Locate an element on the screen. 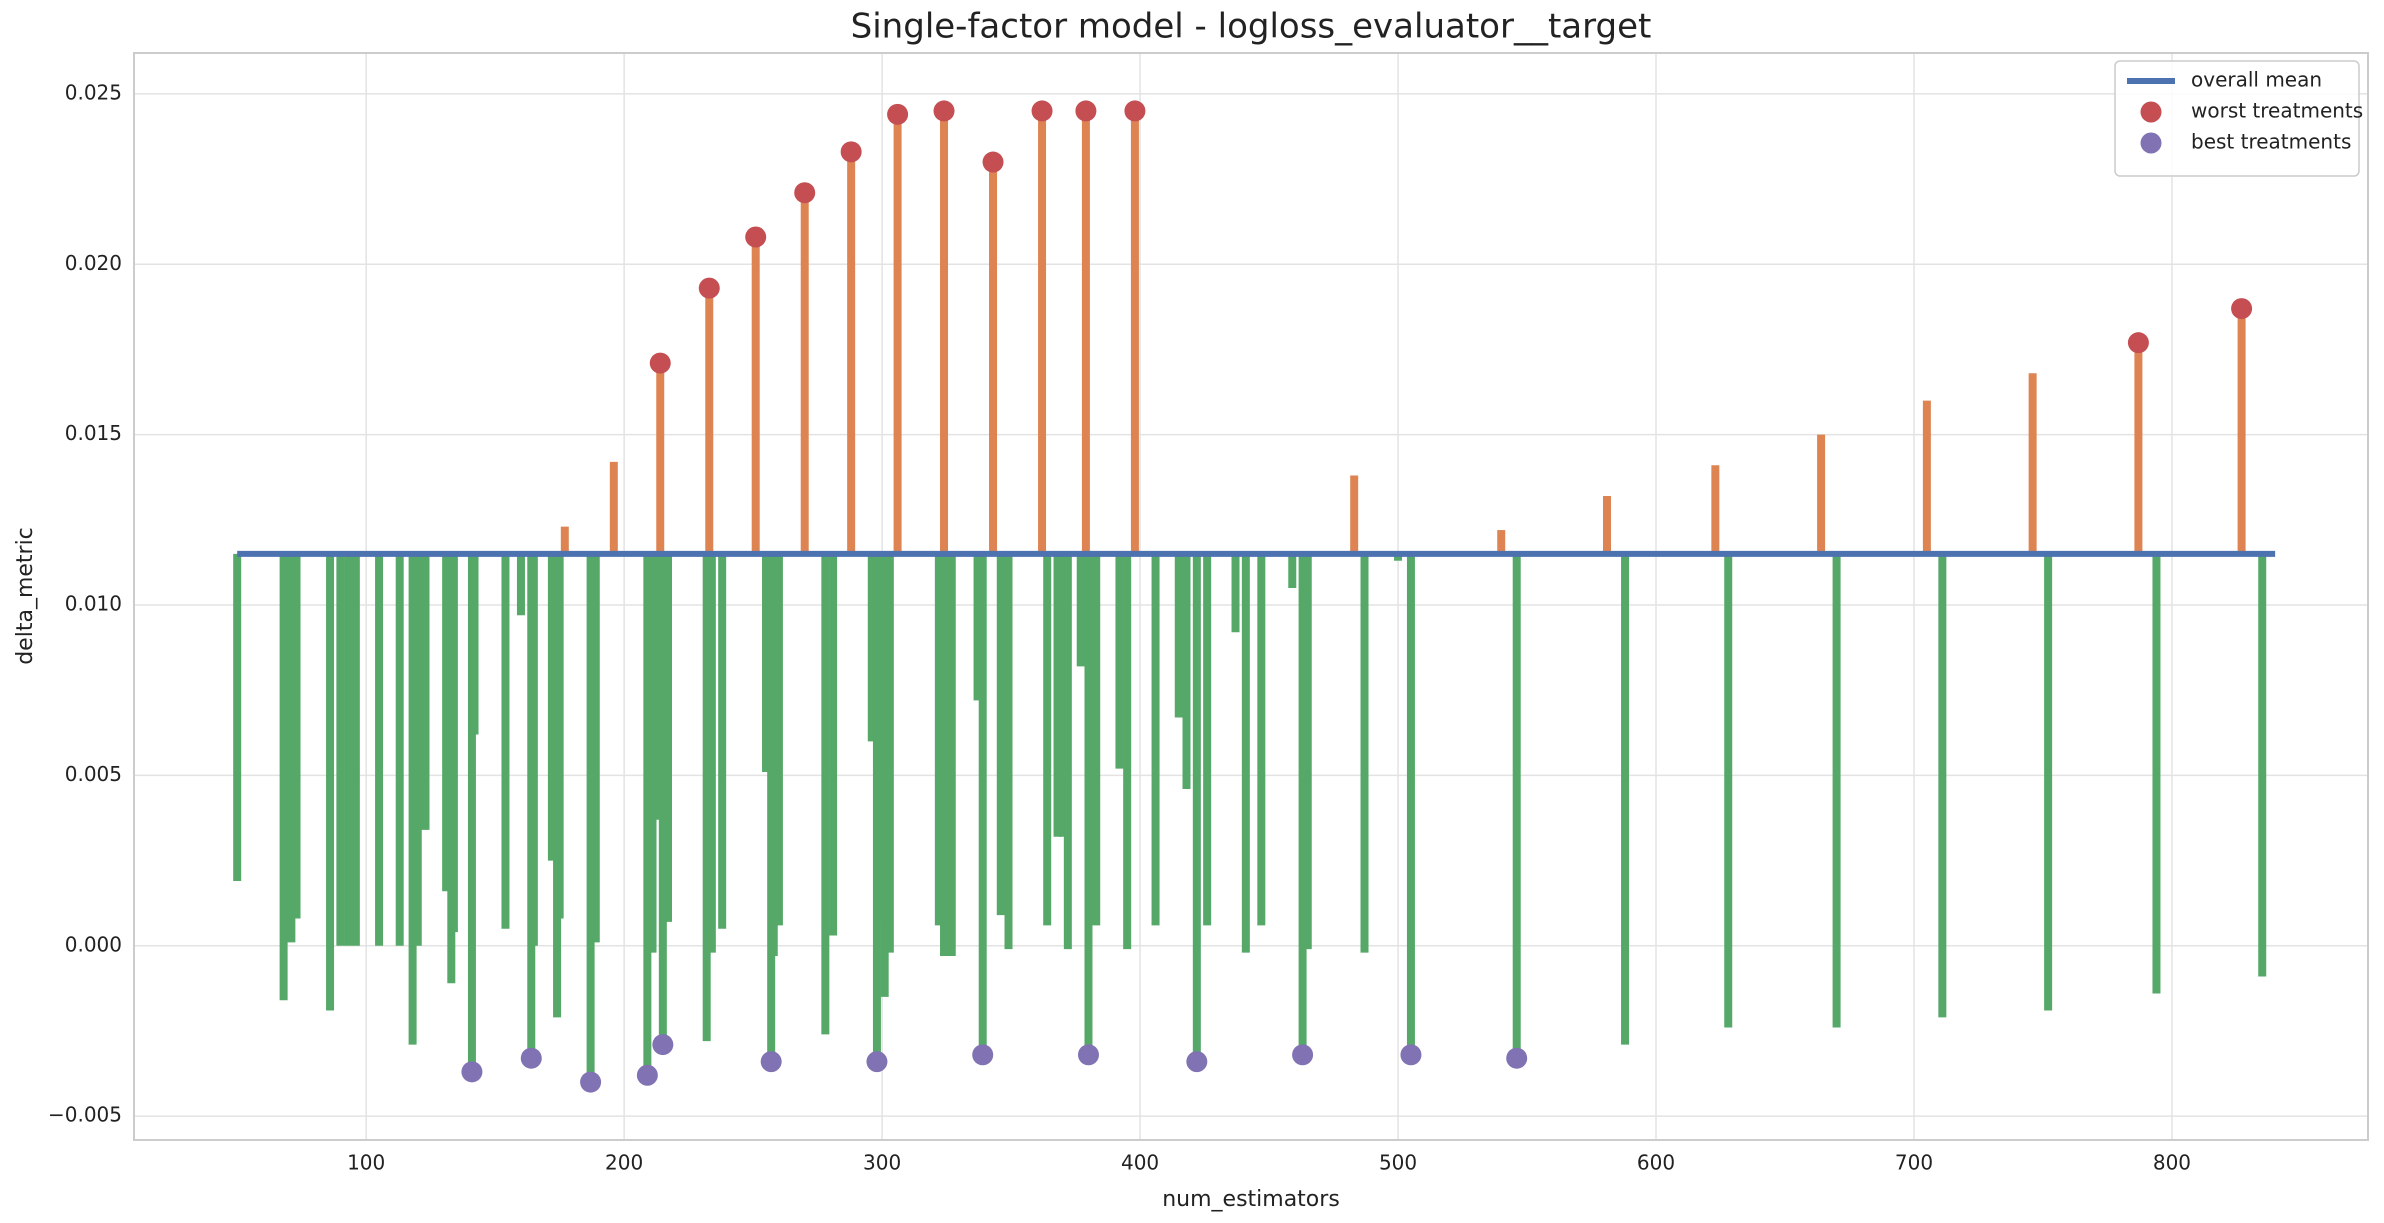  x-tick-label: 200 is located at coordinates (624, 1163).